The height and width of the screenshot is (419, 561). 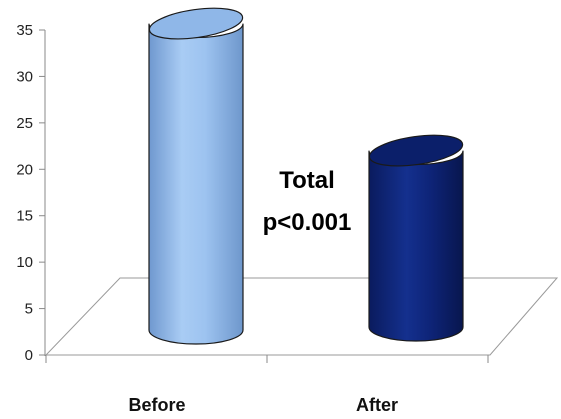 What do you see at coordinates (196, 23) in the screenshot?
I see `bar-before-top` at bounding box center [196, 23].